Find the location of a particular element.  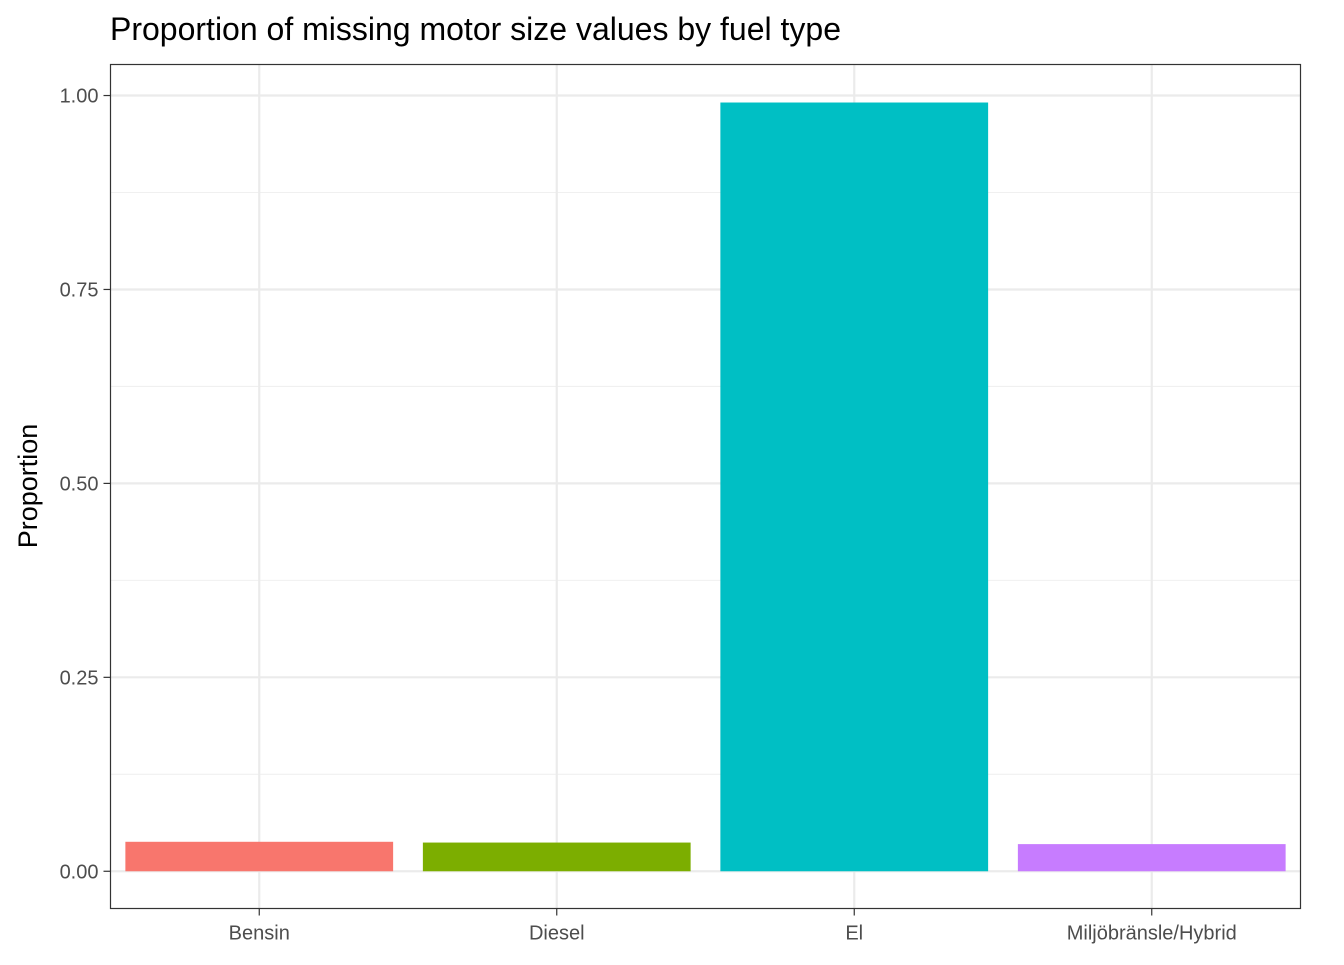

x-tick-label: Diesel is located at coordinates (557, 934).